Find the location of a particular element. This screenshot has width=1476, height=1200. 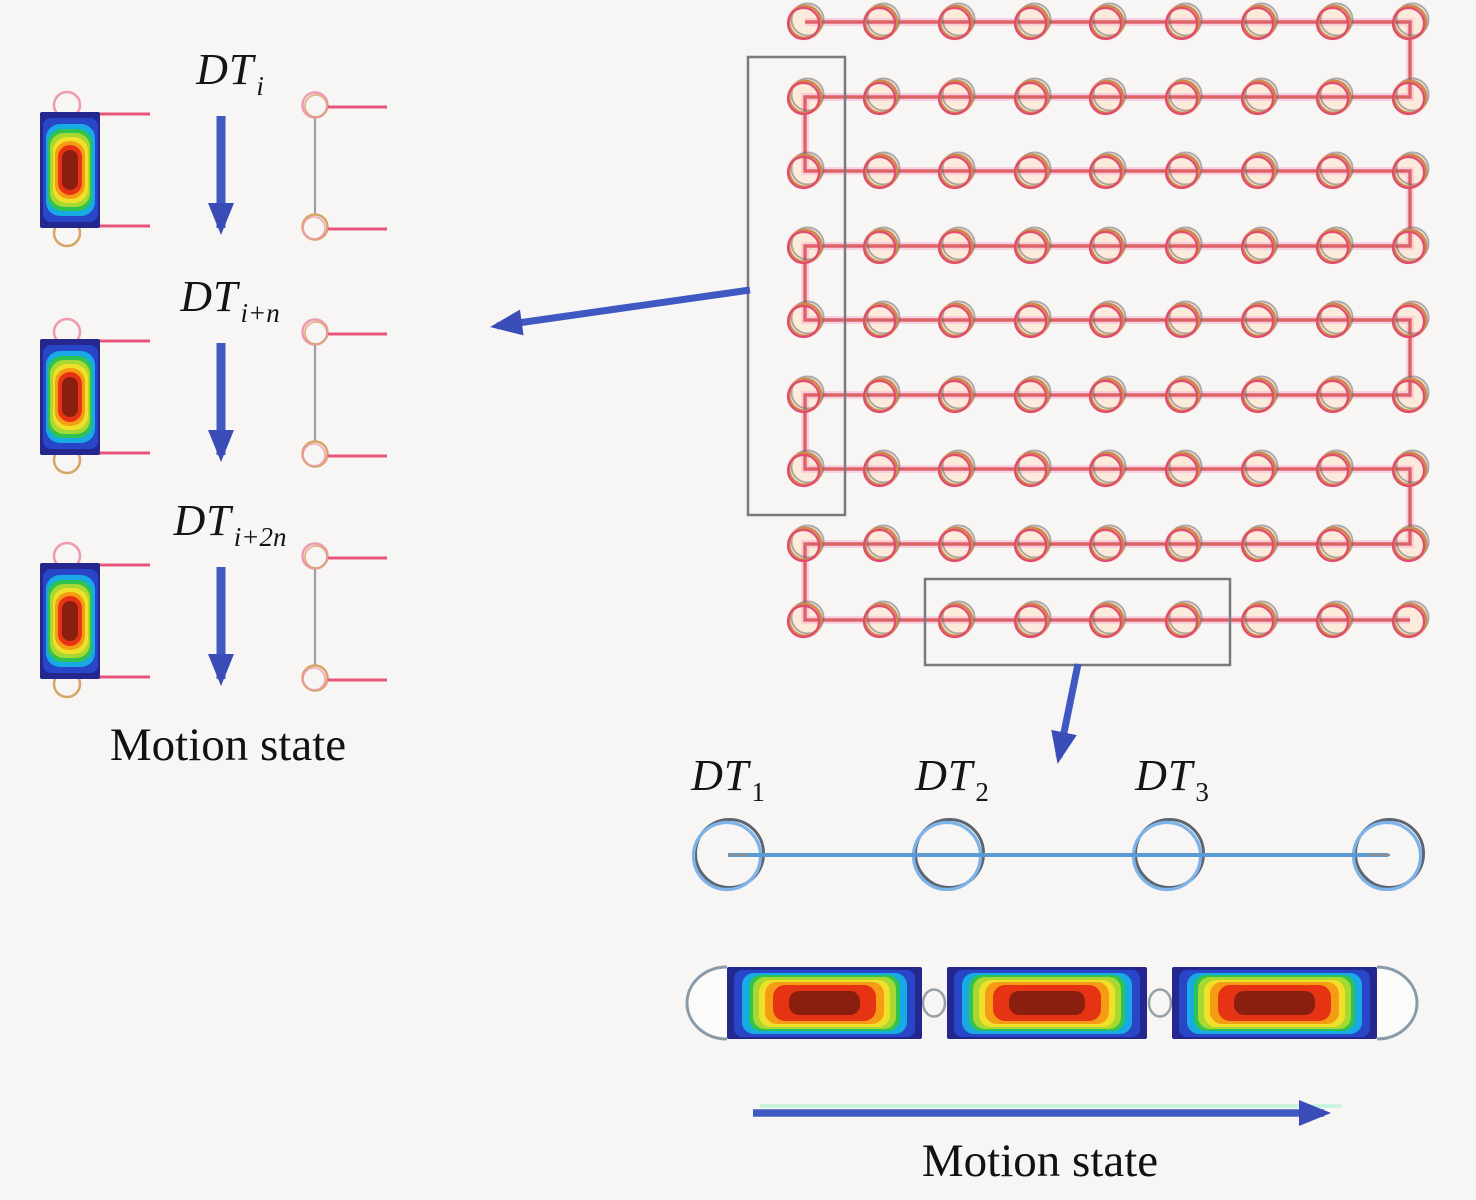

bottom-motion-state-caption: Motion state is located at coordinates (1040, 1161).